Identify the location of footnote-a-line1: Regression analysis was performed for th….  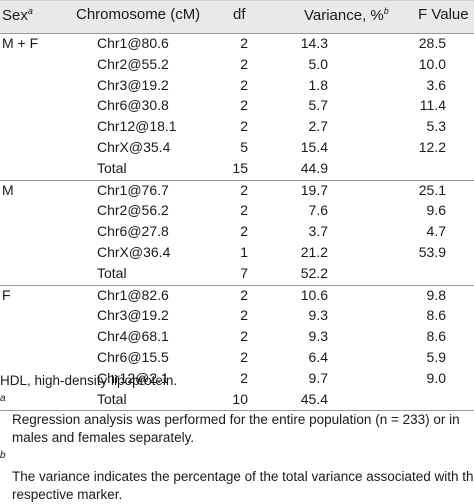
(236, 419).